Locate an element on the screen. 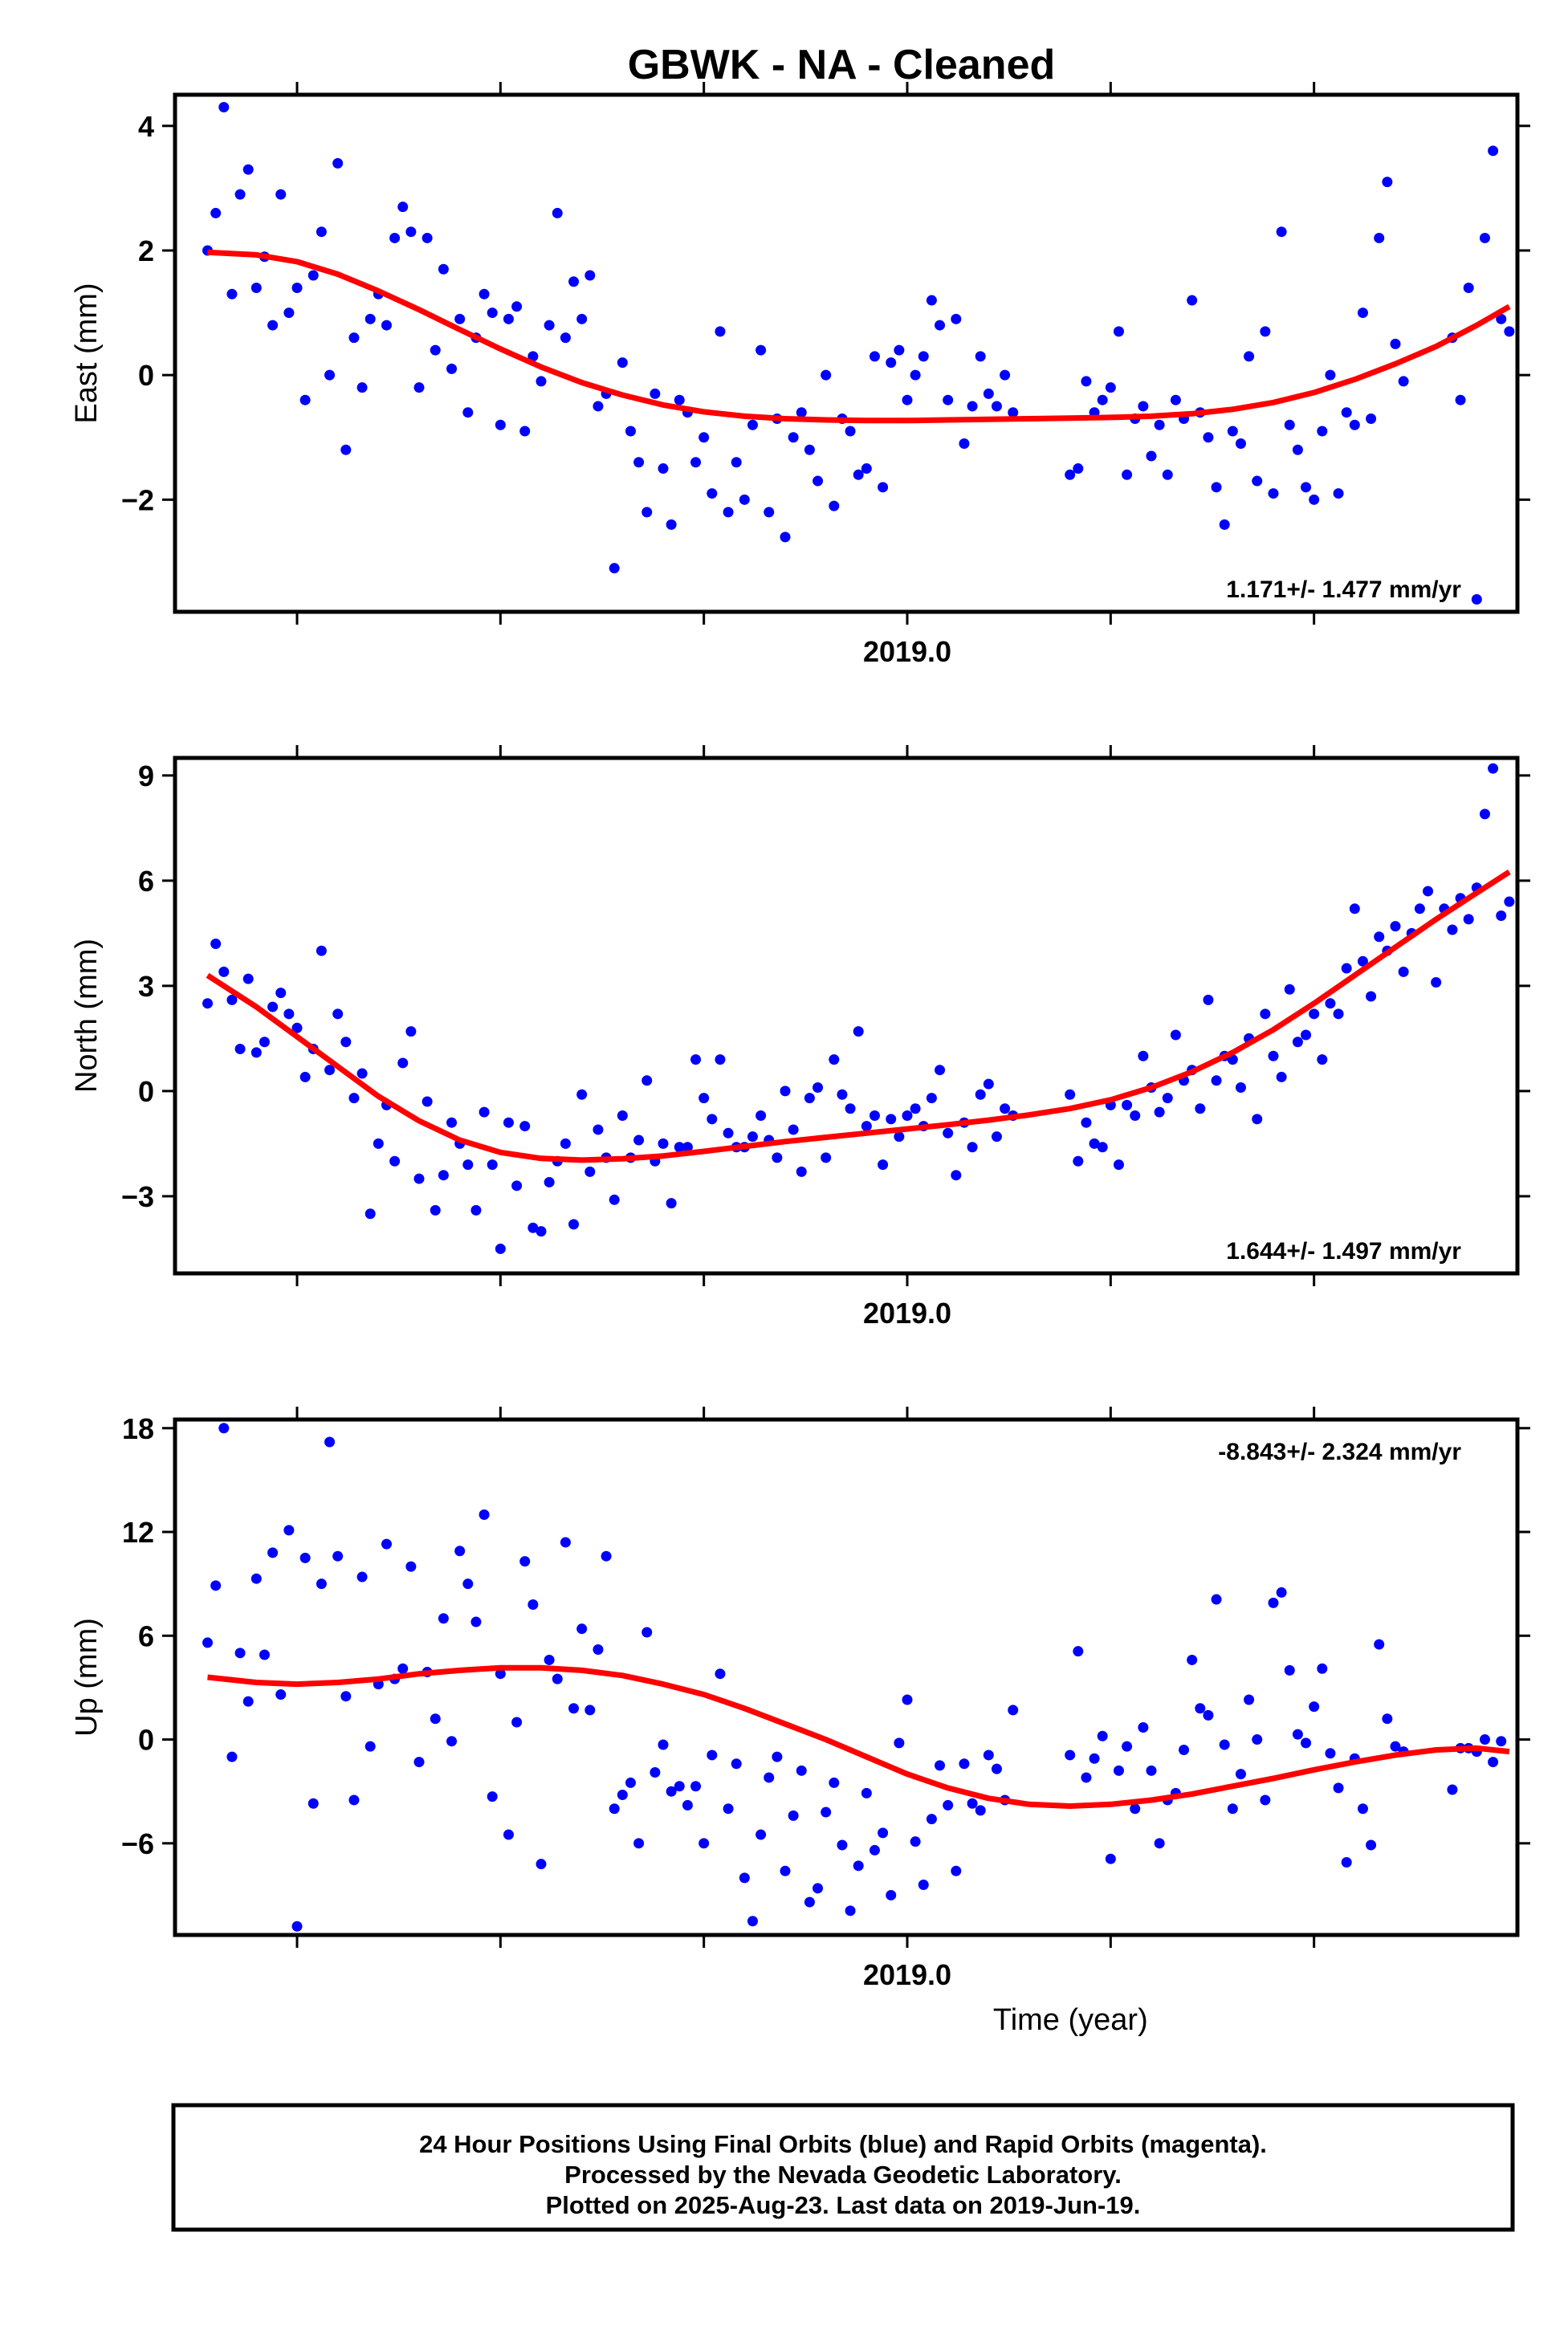 This screenshot has height=2330, width=1568. rate-annotation: 1.644+/- 1.497 mm/yr is located at coordinates (1343, 1251).